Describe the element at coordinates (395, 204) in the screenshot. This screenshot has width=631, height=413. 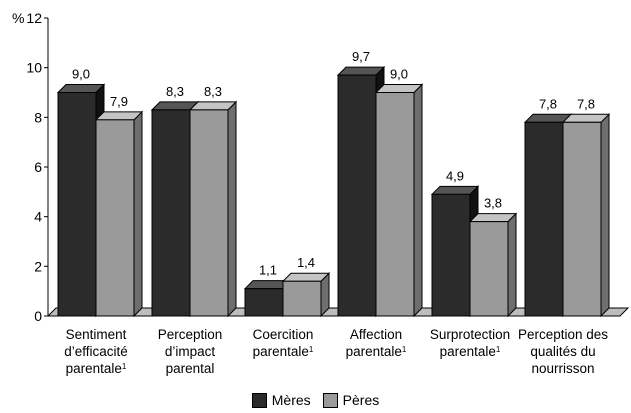
I see `bar-Pères-3` at that location.